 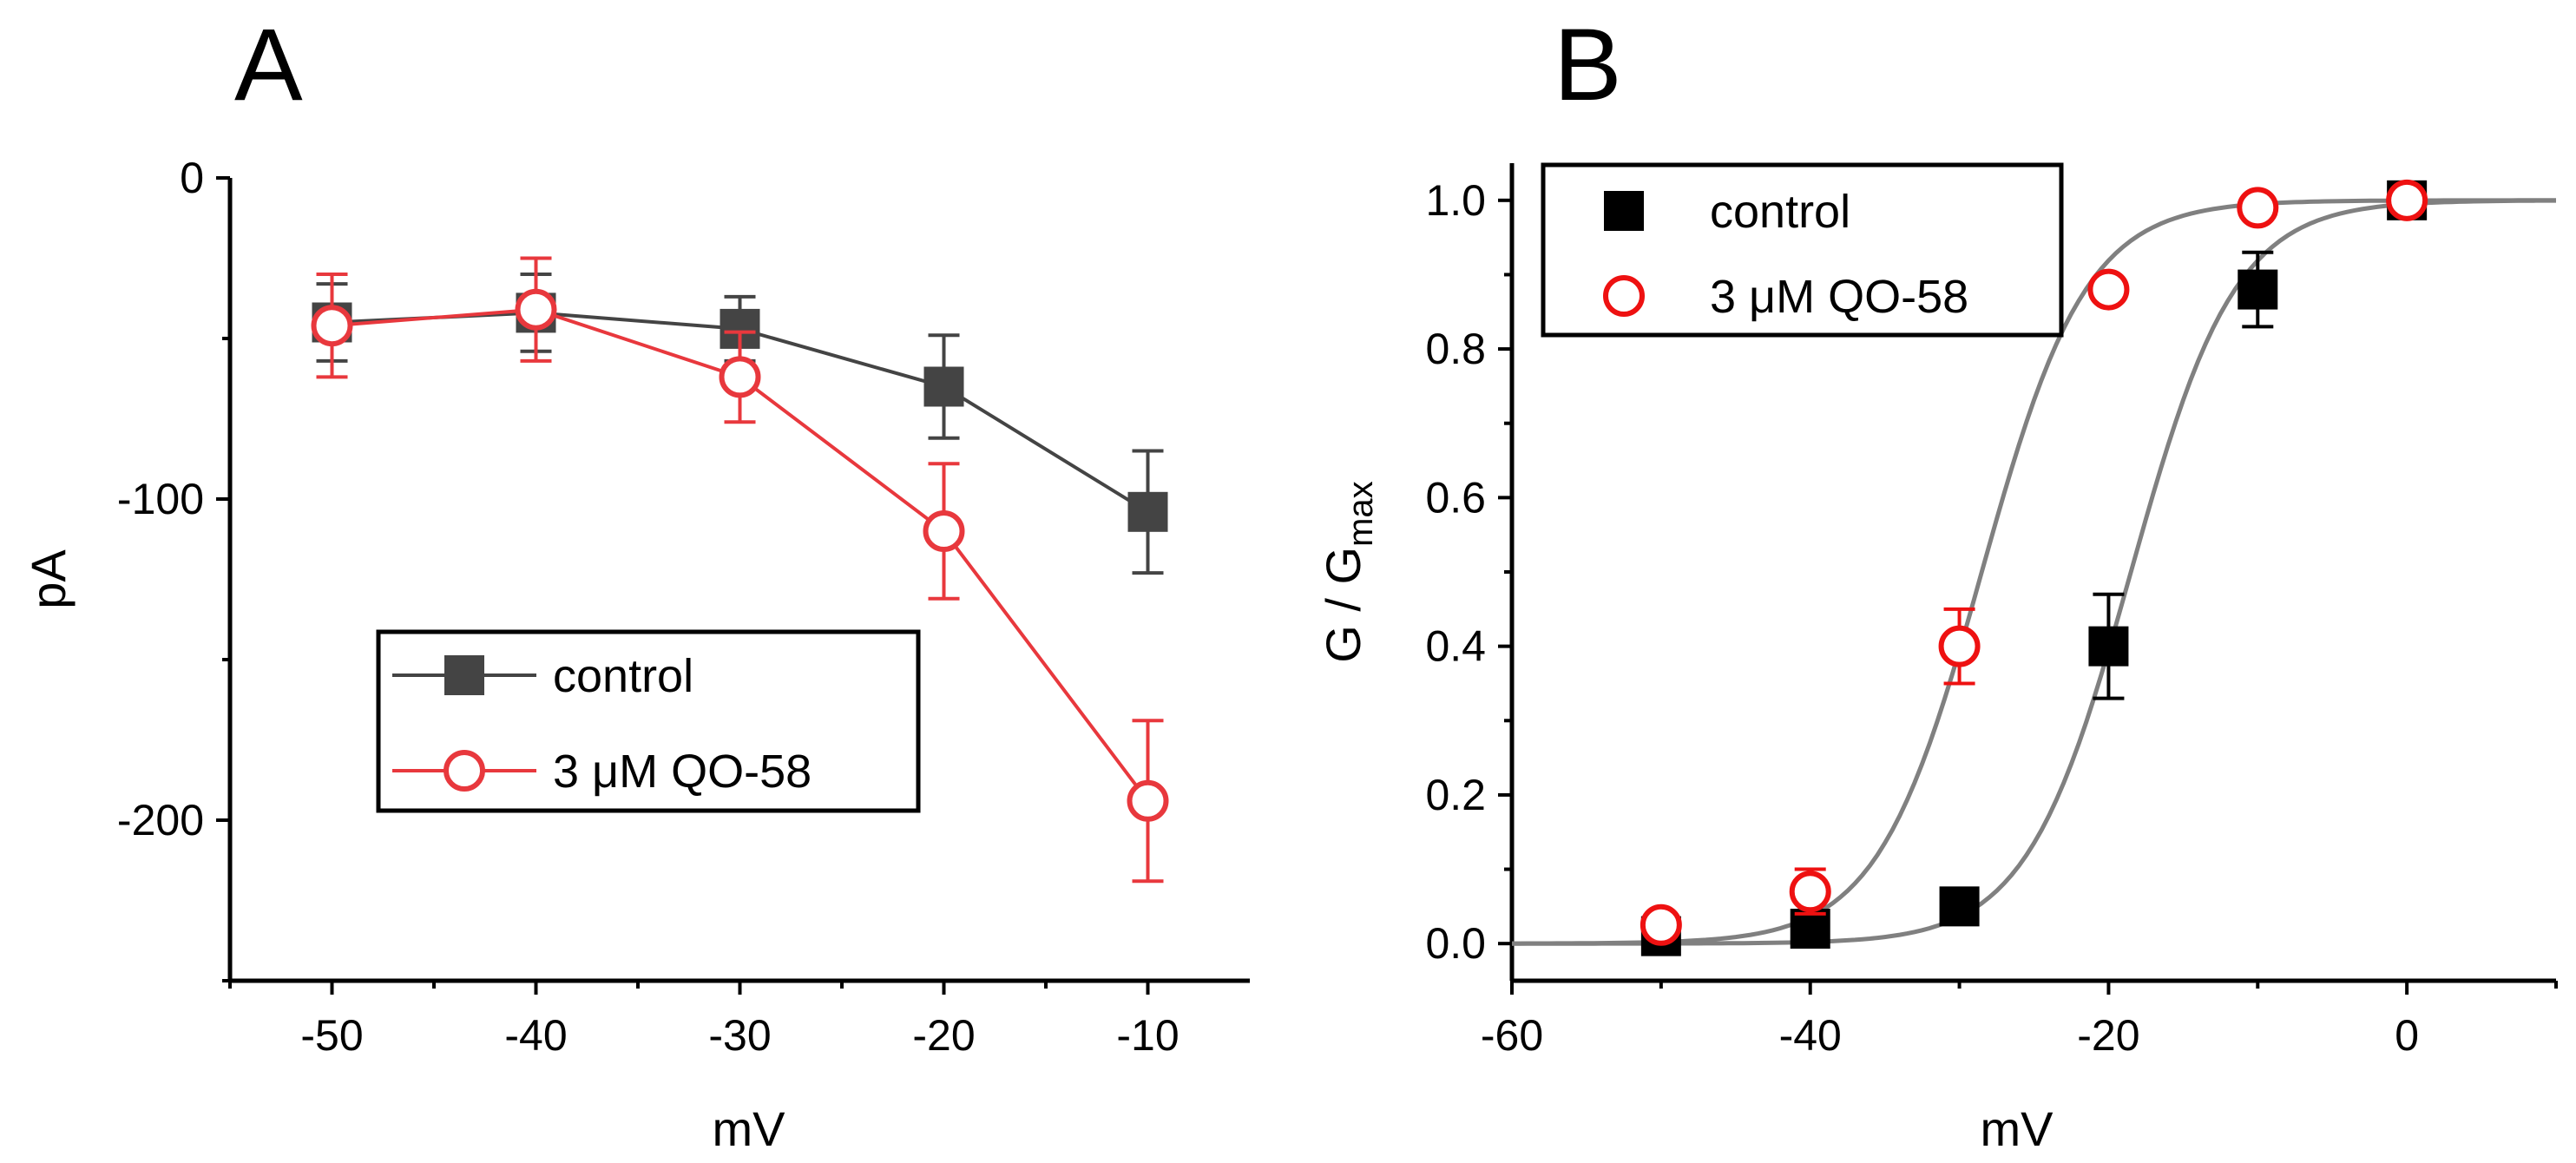 What do you see at coordinates (160, 820) in the screenshot?
I see `y-tick-label: -200` at bounding box center [160, 820].